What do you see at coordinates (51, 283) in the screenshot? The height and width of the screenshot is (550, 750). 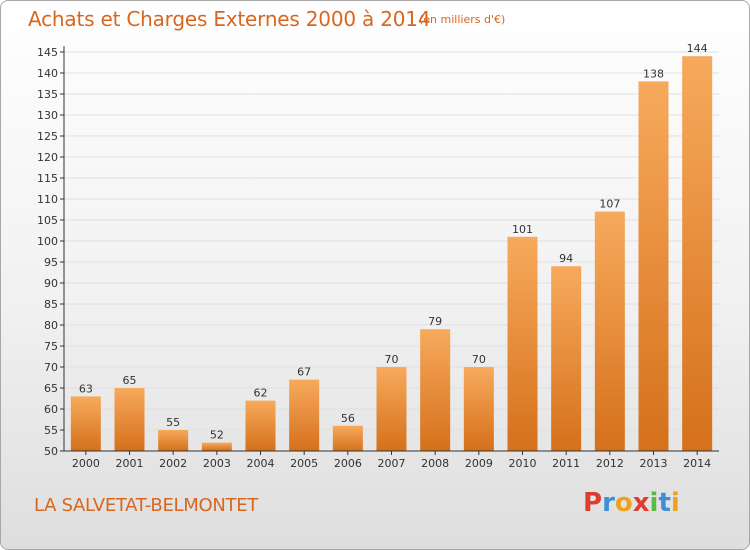 I see `y-tick-label: 90` at bounding box center [51, 283].